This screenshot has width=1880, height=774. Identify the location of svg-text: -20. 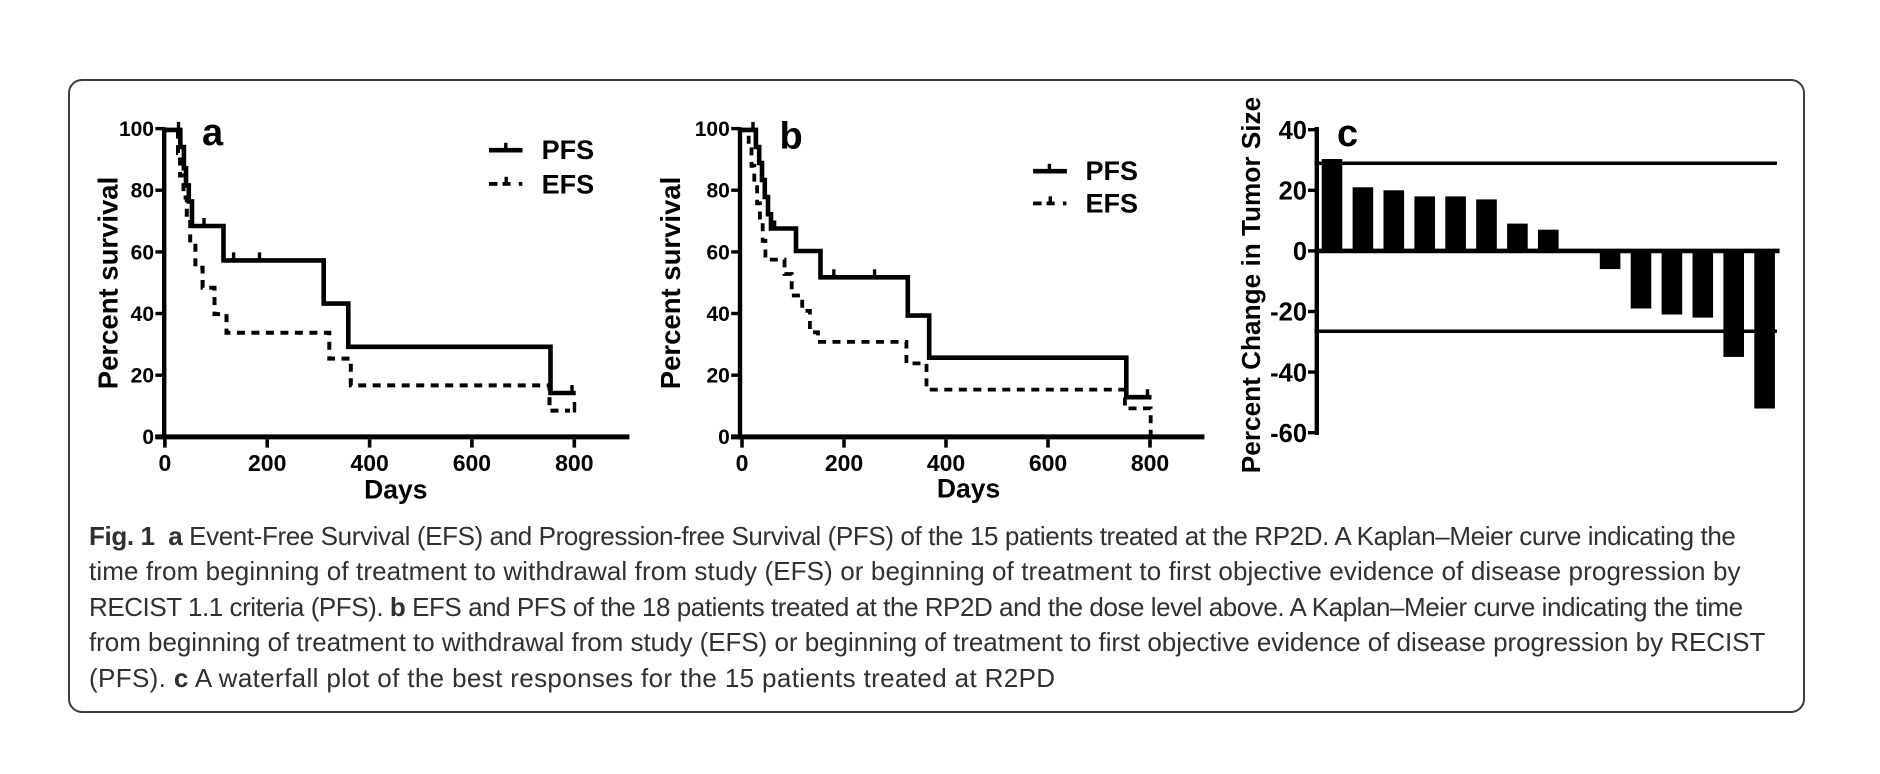
(1288, 313).